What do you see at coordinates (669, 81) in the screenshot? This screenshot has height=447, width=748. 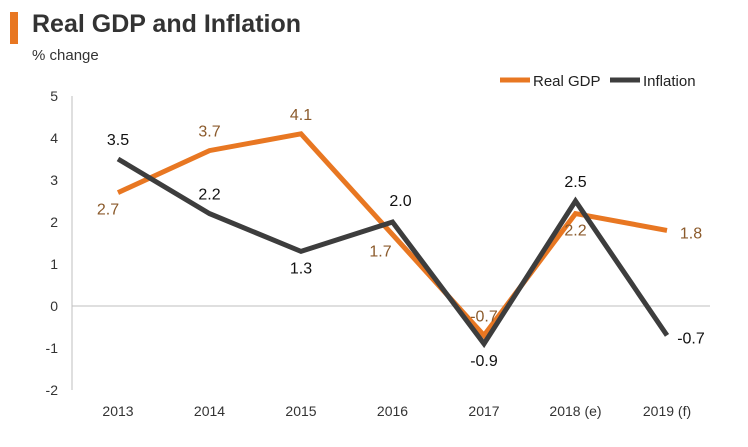 I see `legend-inflation-label: Inflation` at bounding box center [669, 81].